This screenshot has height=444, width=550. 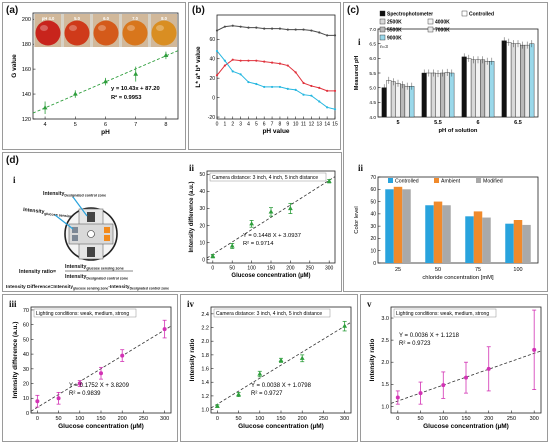 I want to click on y-axis-label: Intensity difference (a.u.), so click(x=192, y=216).